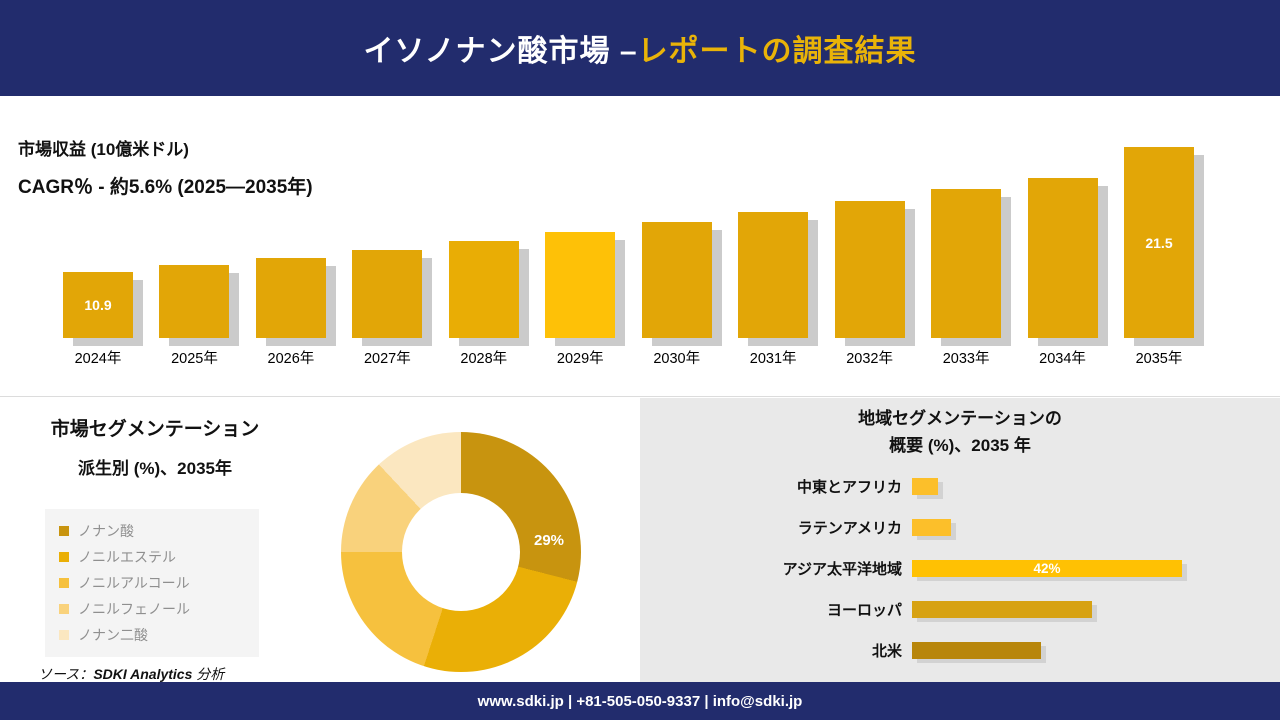 This screenshot has width=1280, height=720. Describe the element at coordinates (127, 557) in the screenshot. I see `legend-label: ノニルエステル` at that location.